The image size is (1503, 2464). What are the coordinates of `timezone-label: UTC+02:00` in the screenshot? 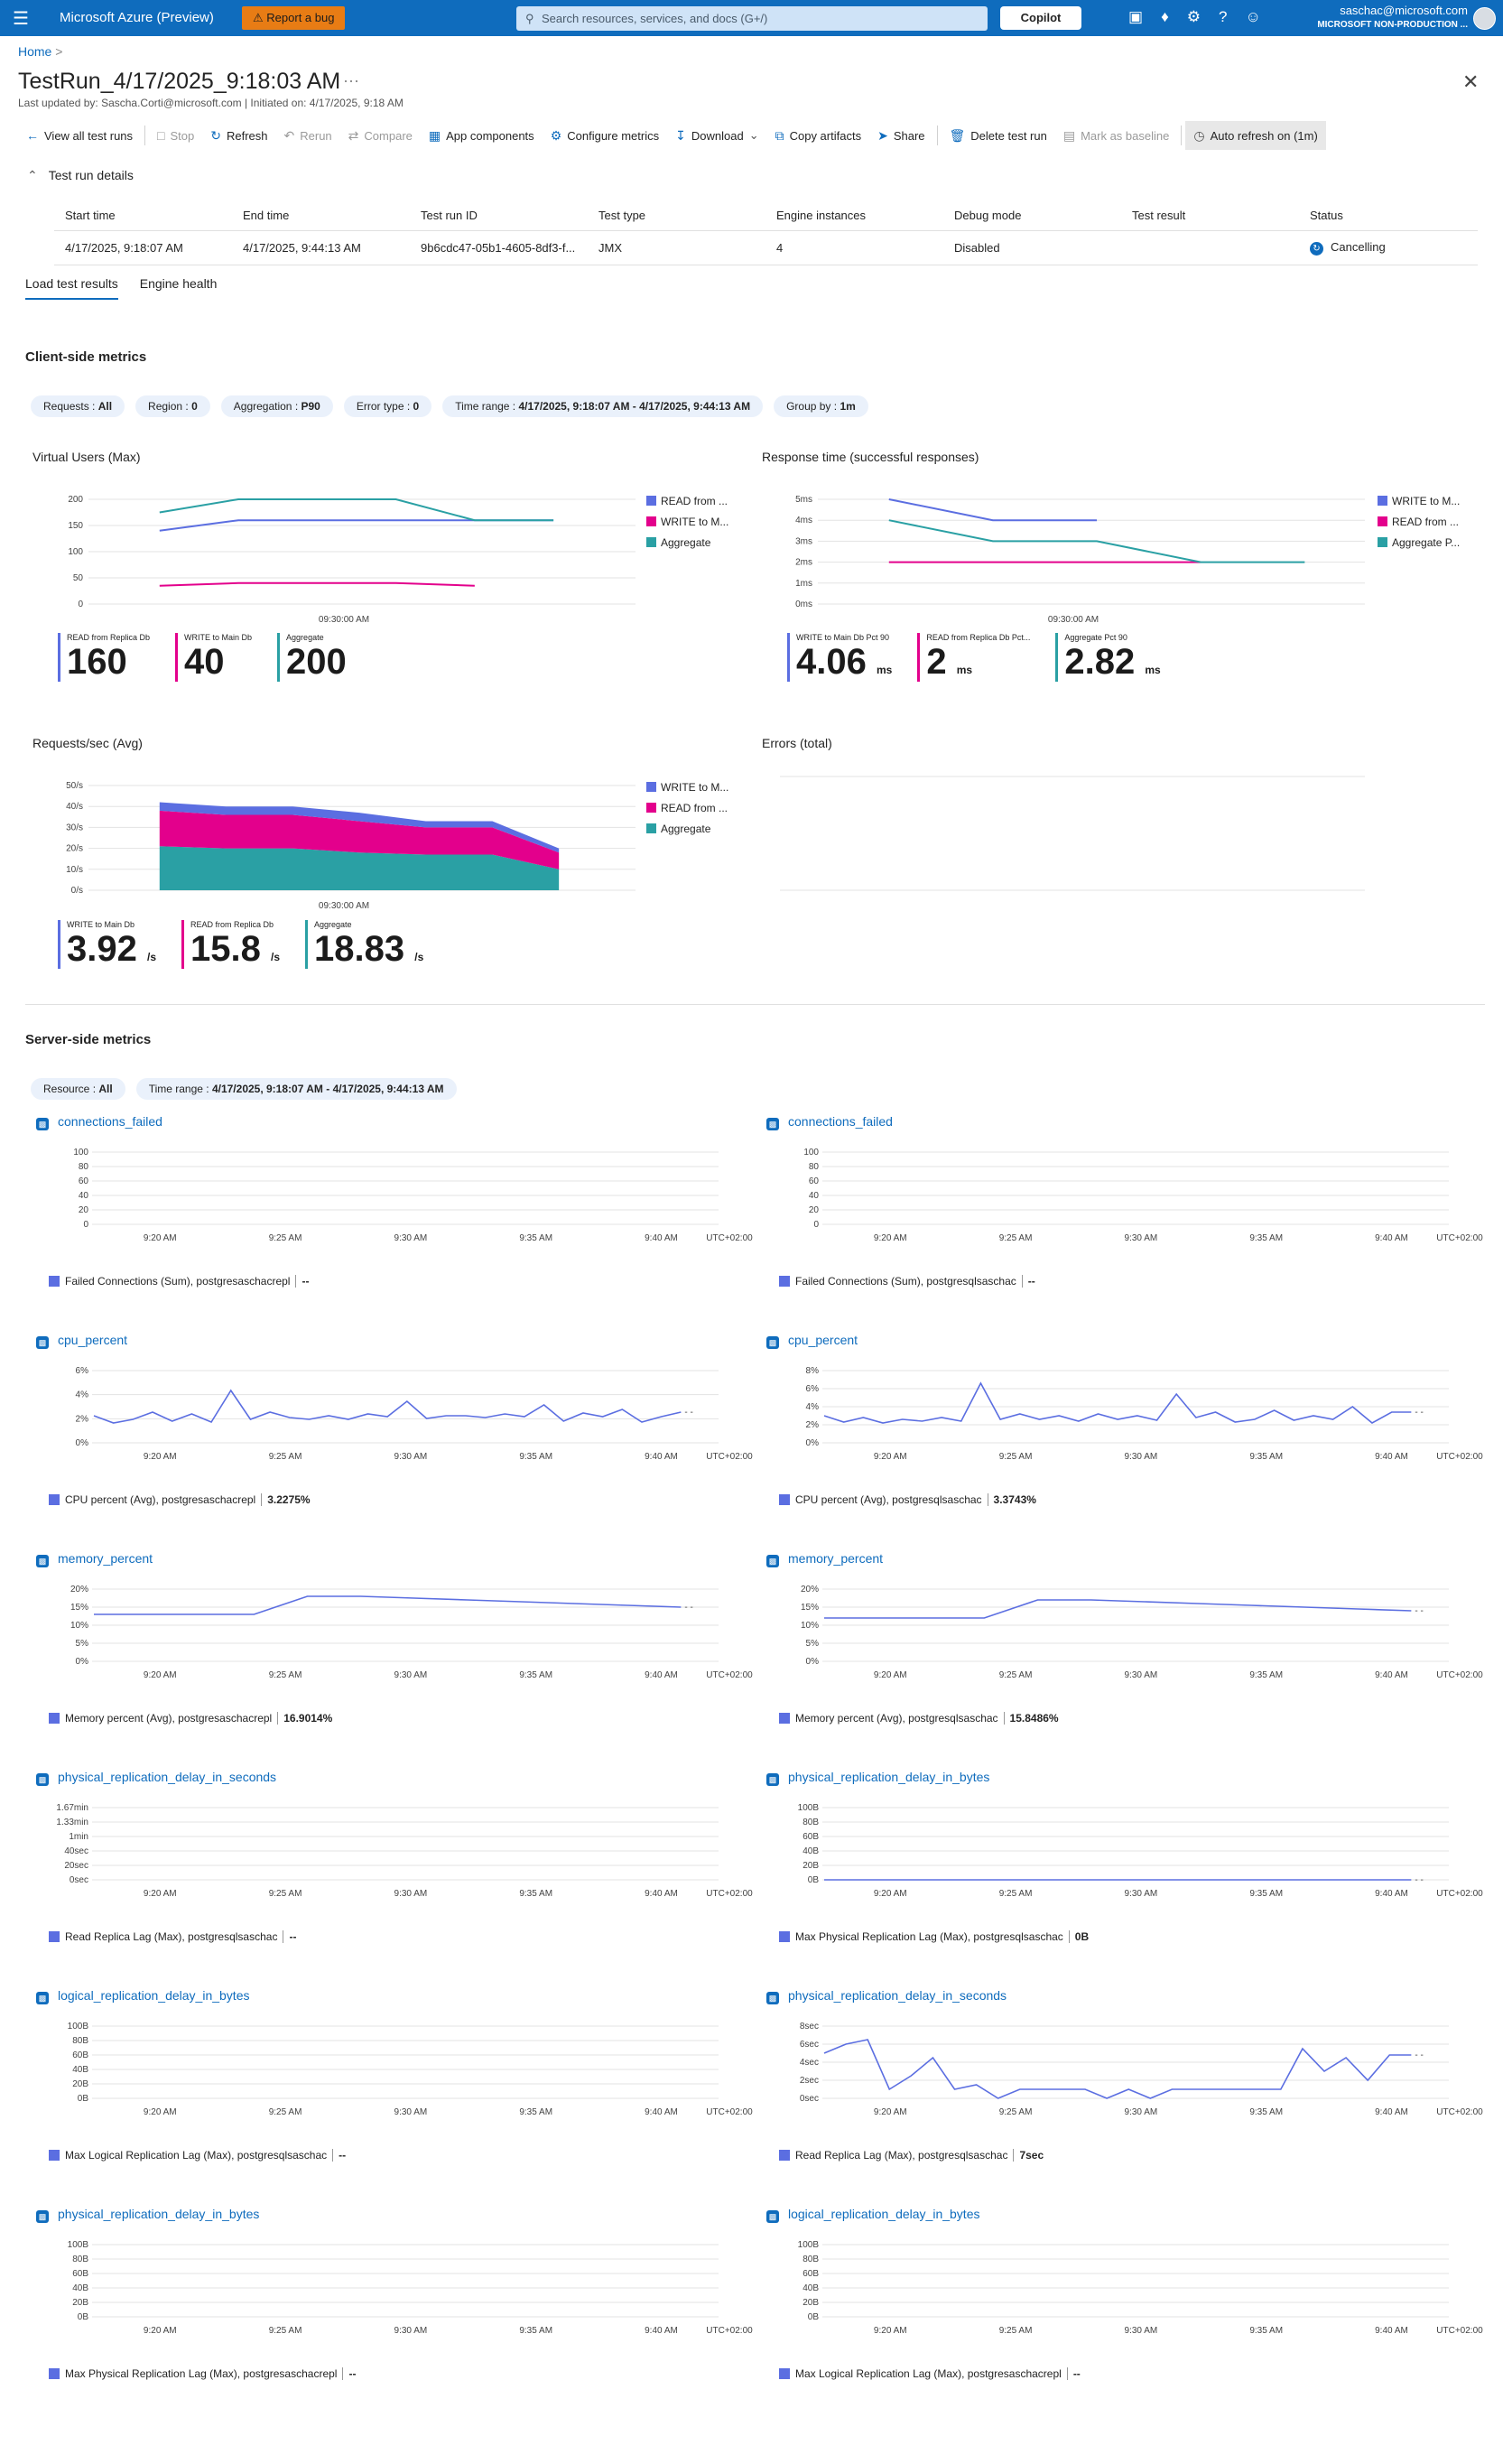 It's located at (729, 1675).